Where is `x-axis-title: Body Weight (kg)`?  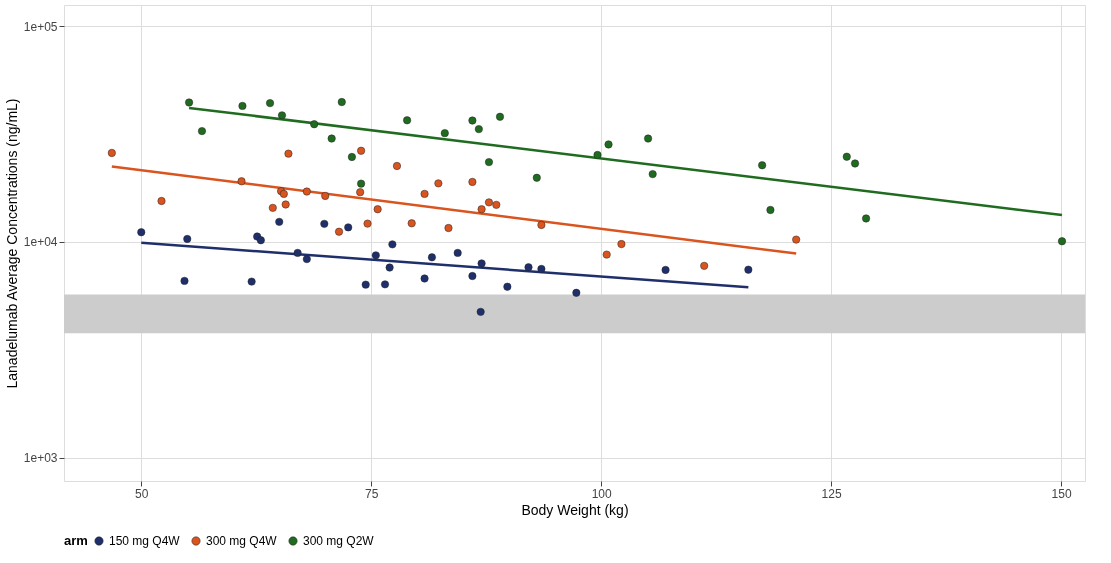 x-axis-title: Body Weight (kg) is located at coordinates (575, 509).